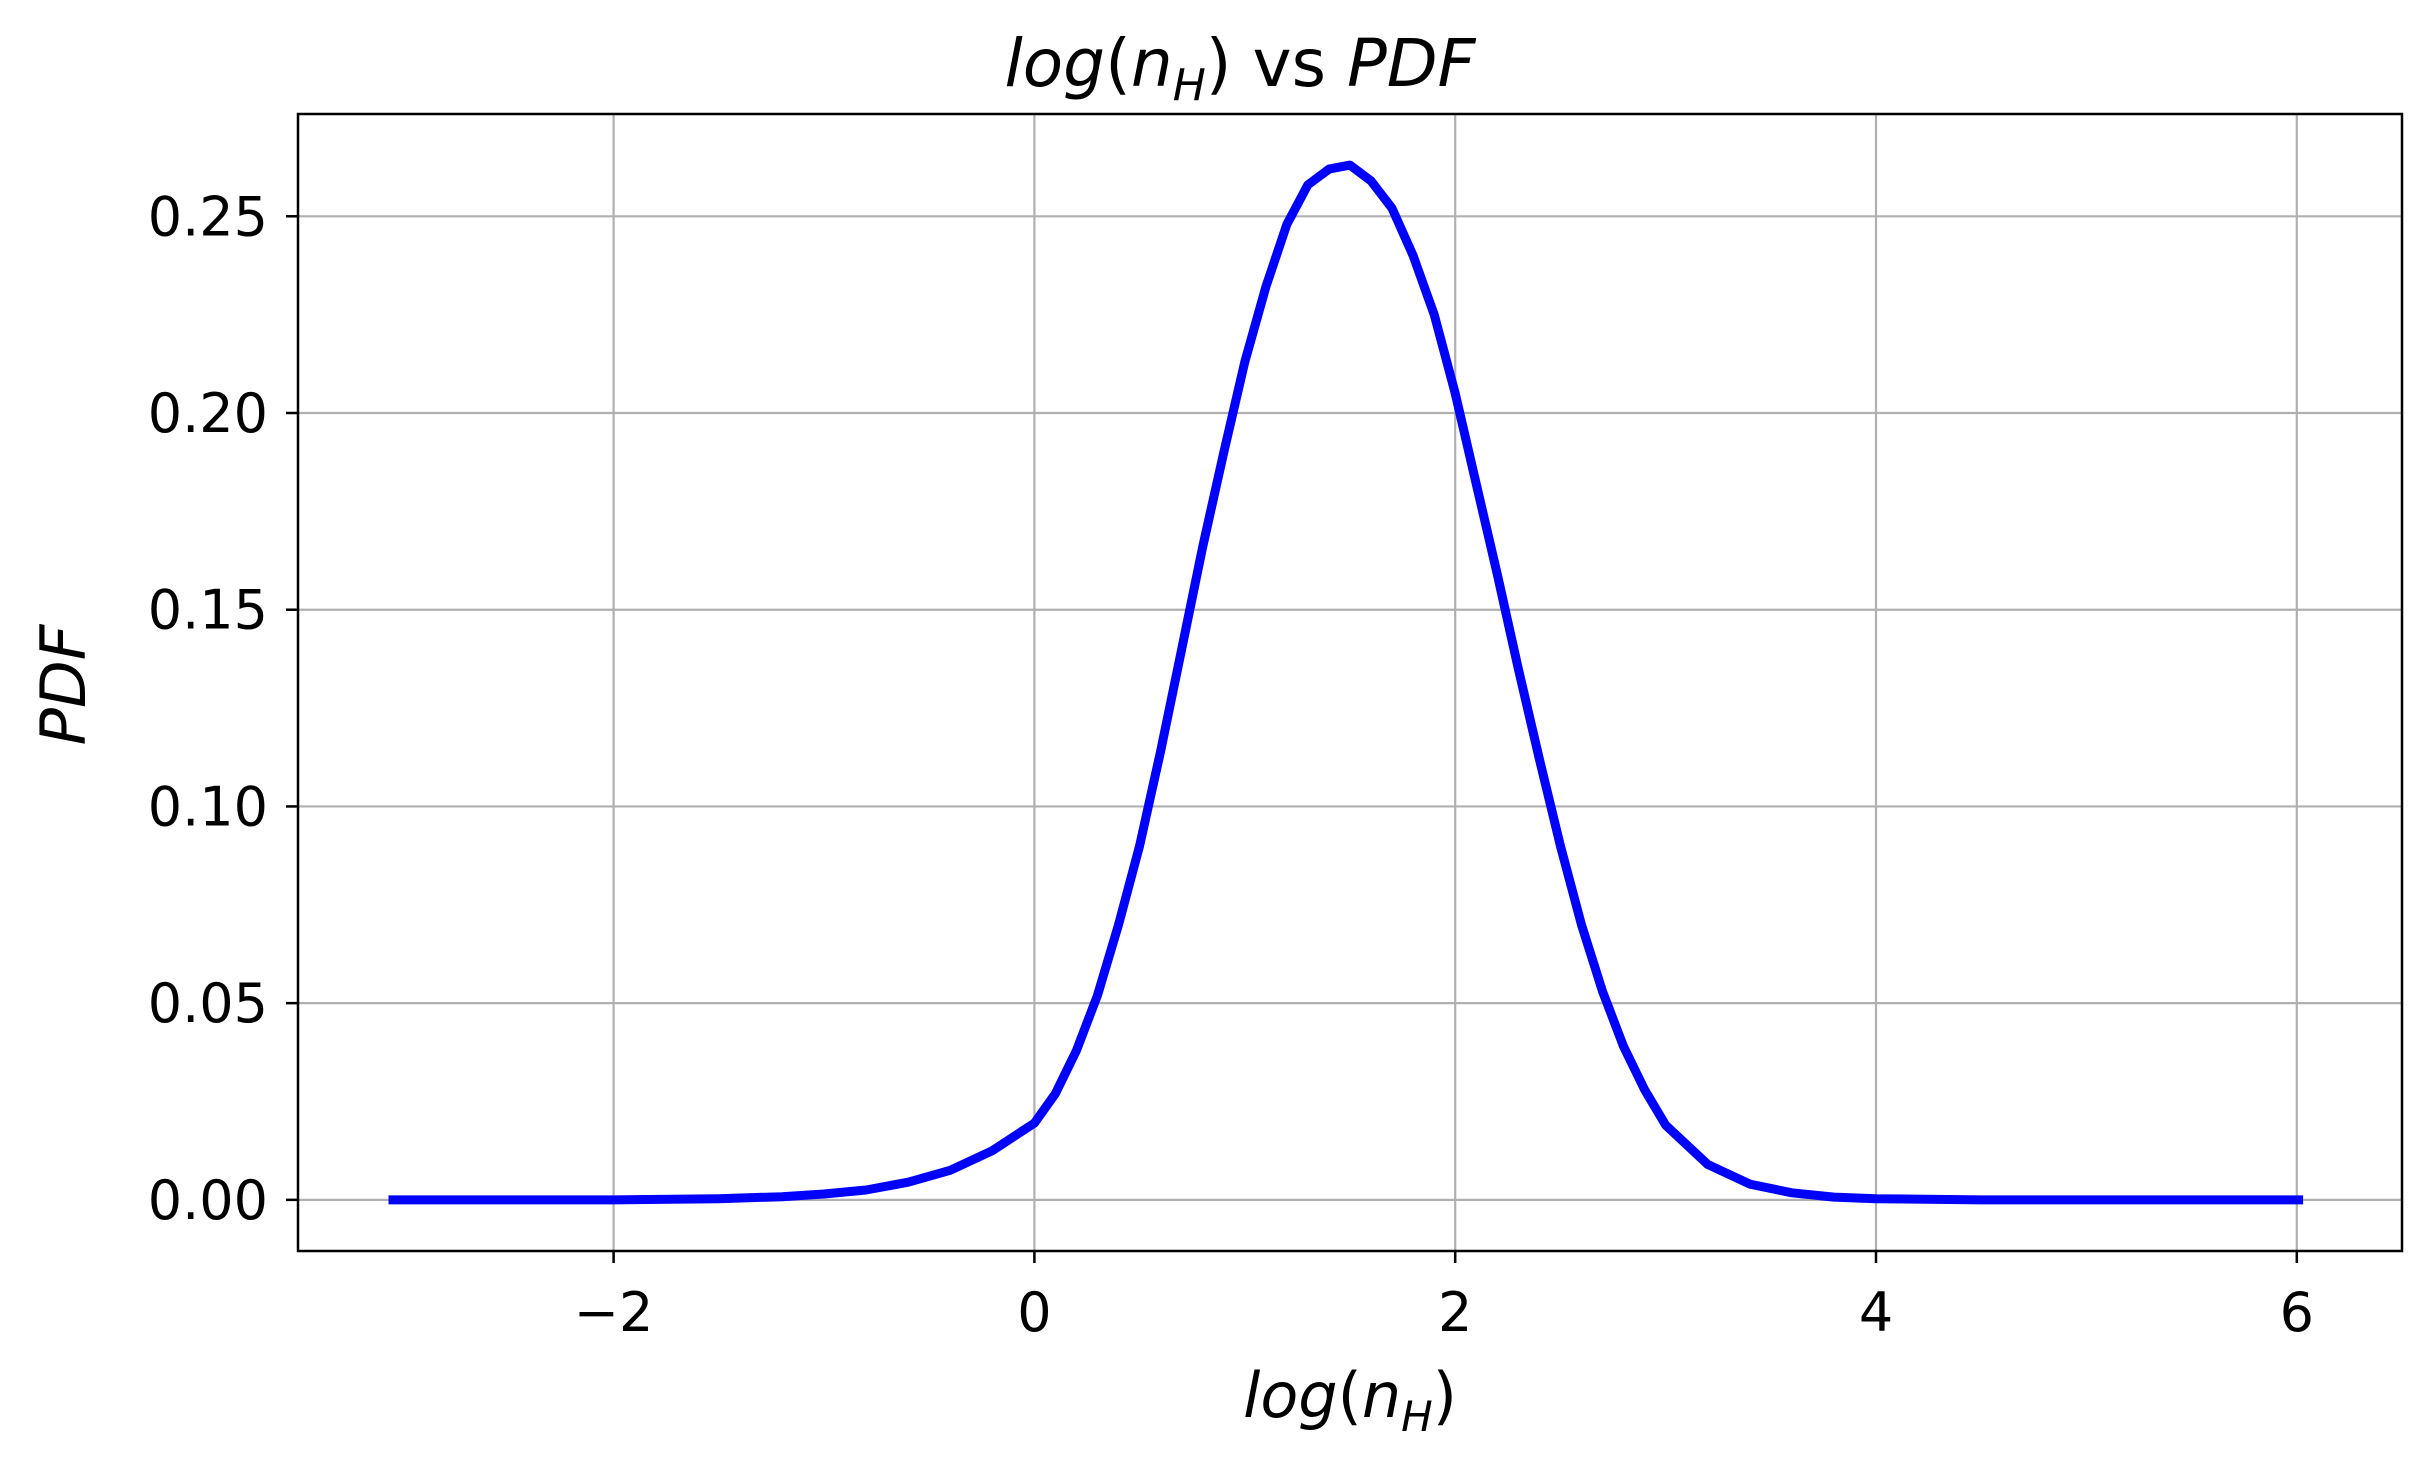 This screenshot has height=1462, width=2423. I want to click on y-tick-label: 0.10, so click(208, 806).